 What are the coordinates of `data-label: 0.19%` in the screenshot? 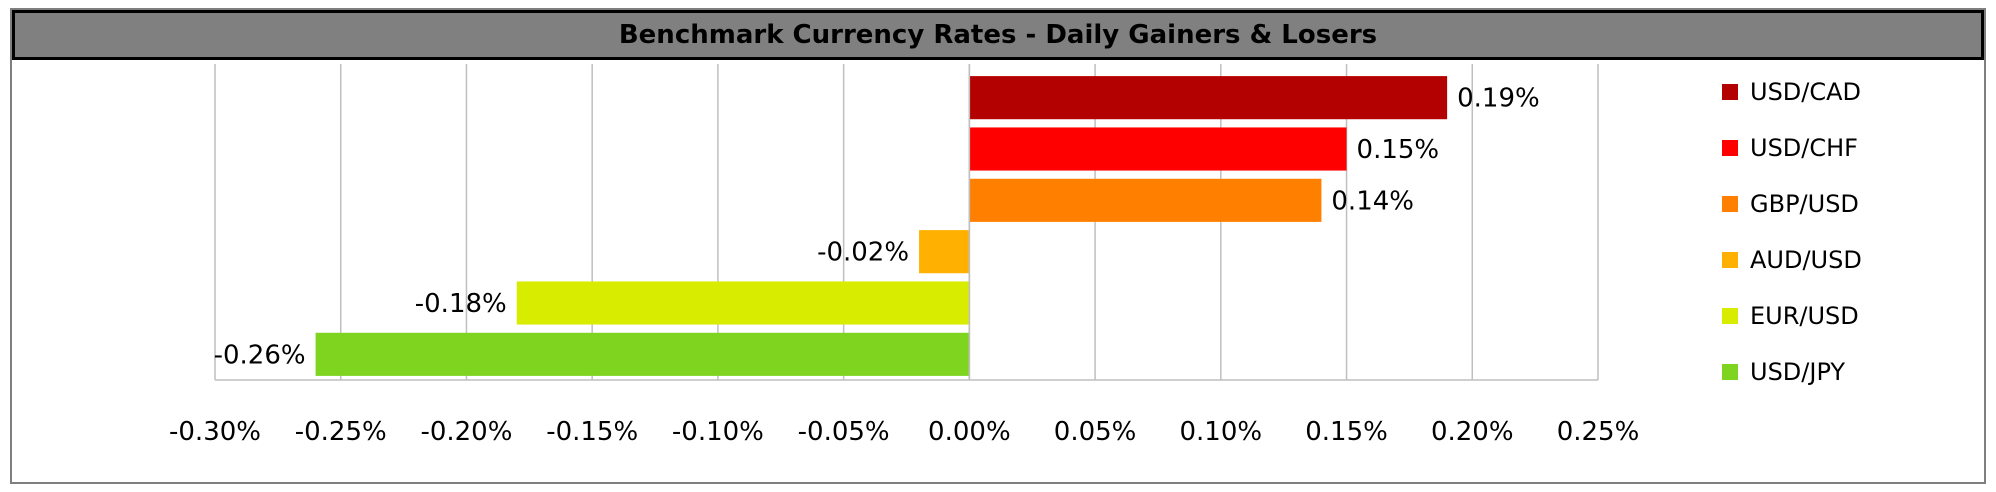 It's located at (1498, 99).